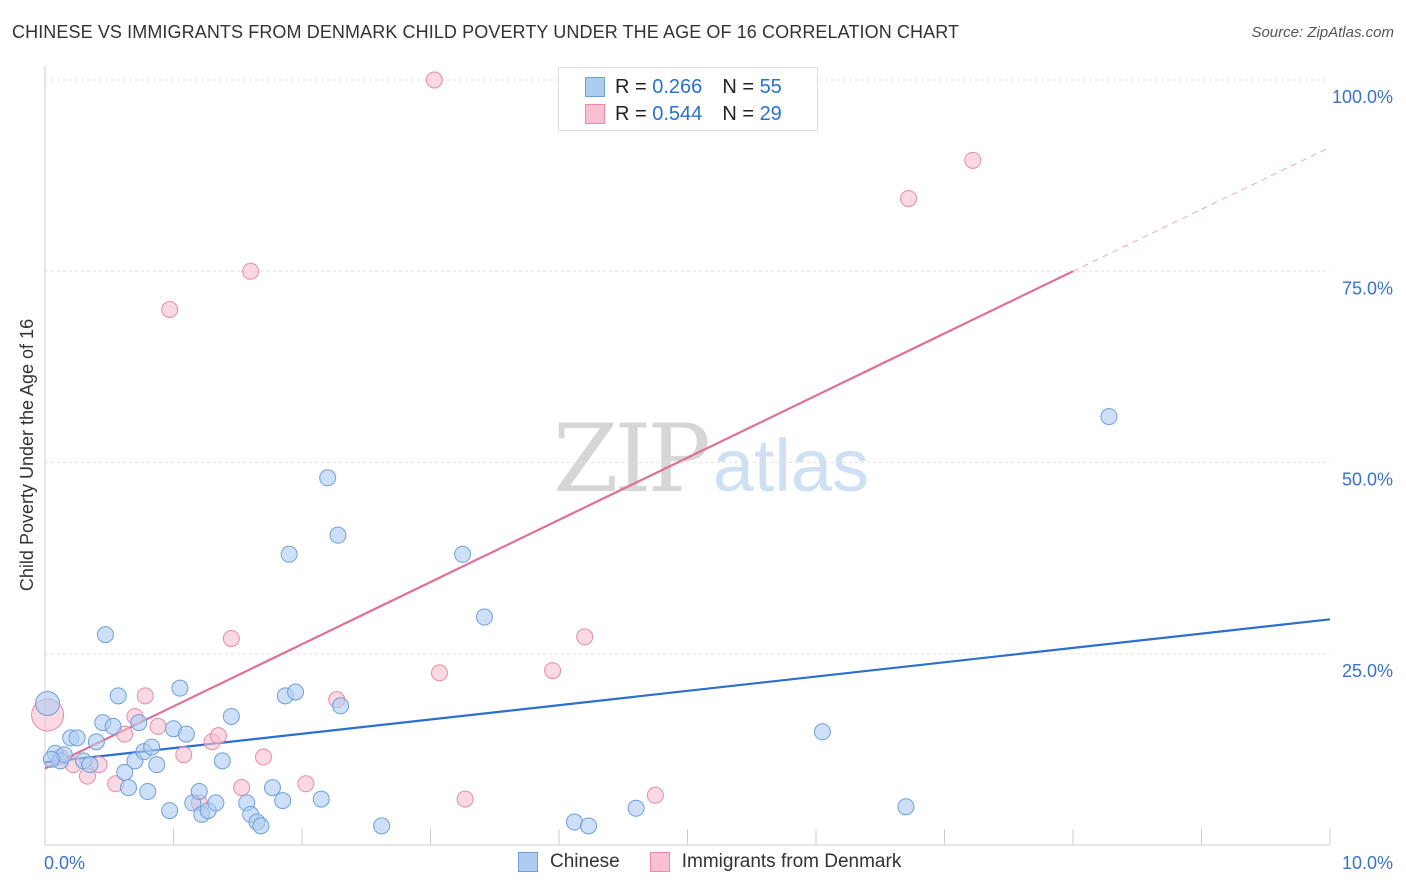 This screenshot has width=1406, height=892. Describe the element at coordinates (1322, 32) in the screenshot. I see `chart-source: Source: ZipAtlas.com` at that location.